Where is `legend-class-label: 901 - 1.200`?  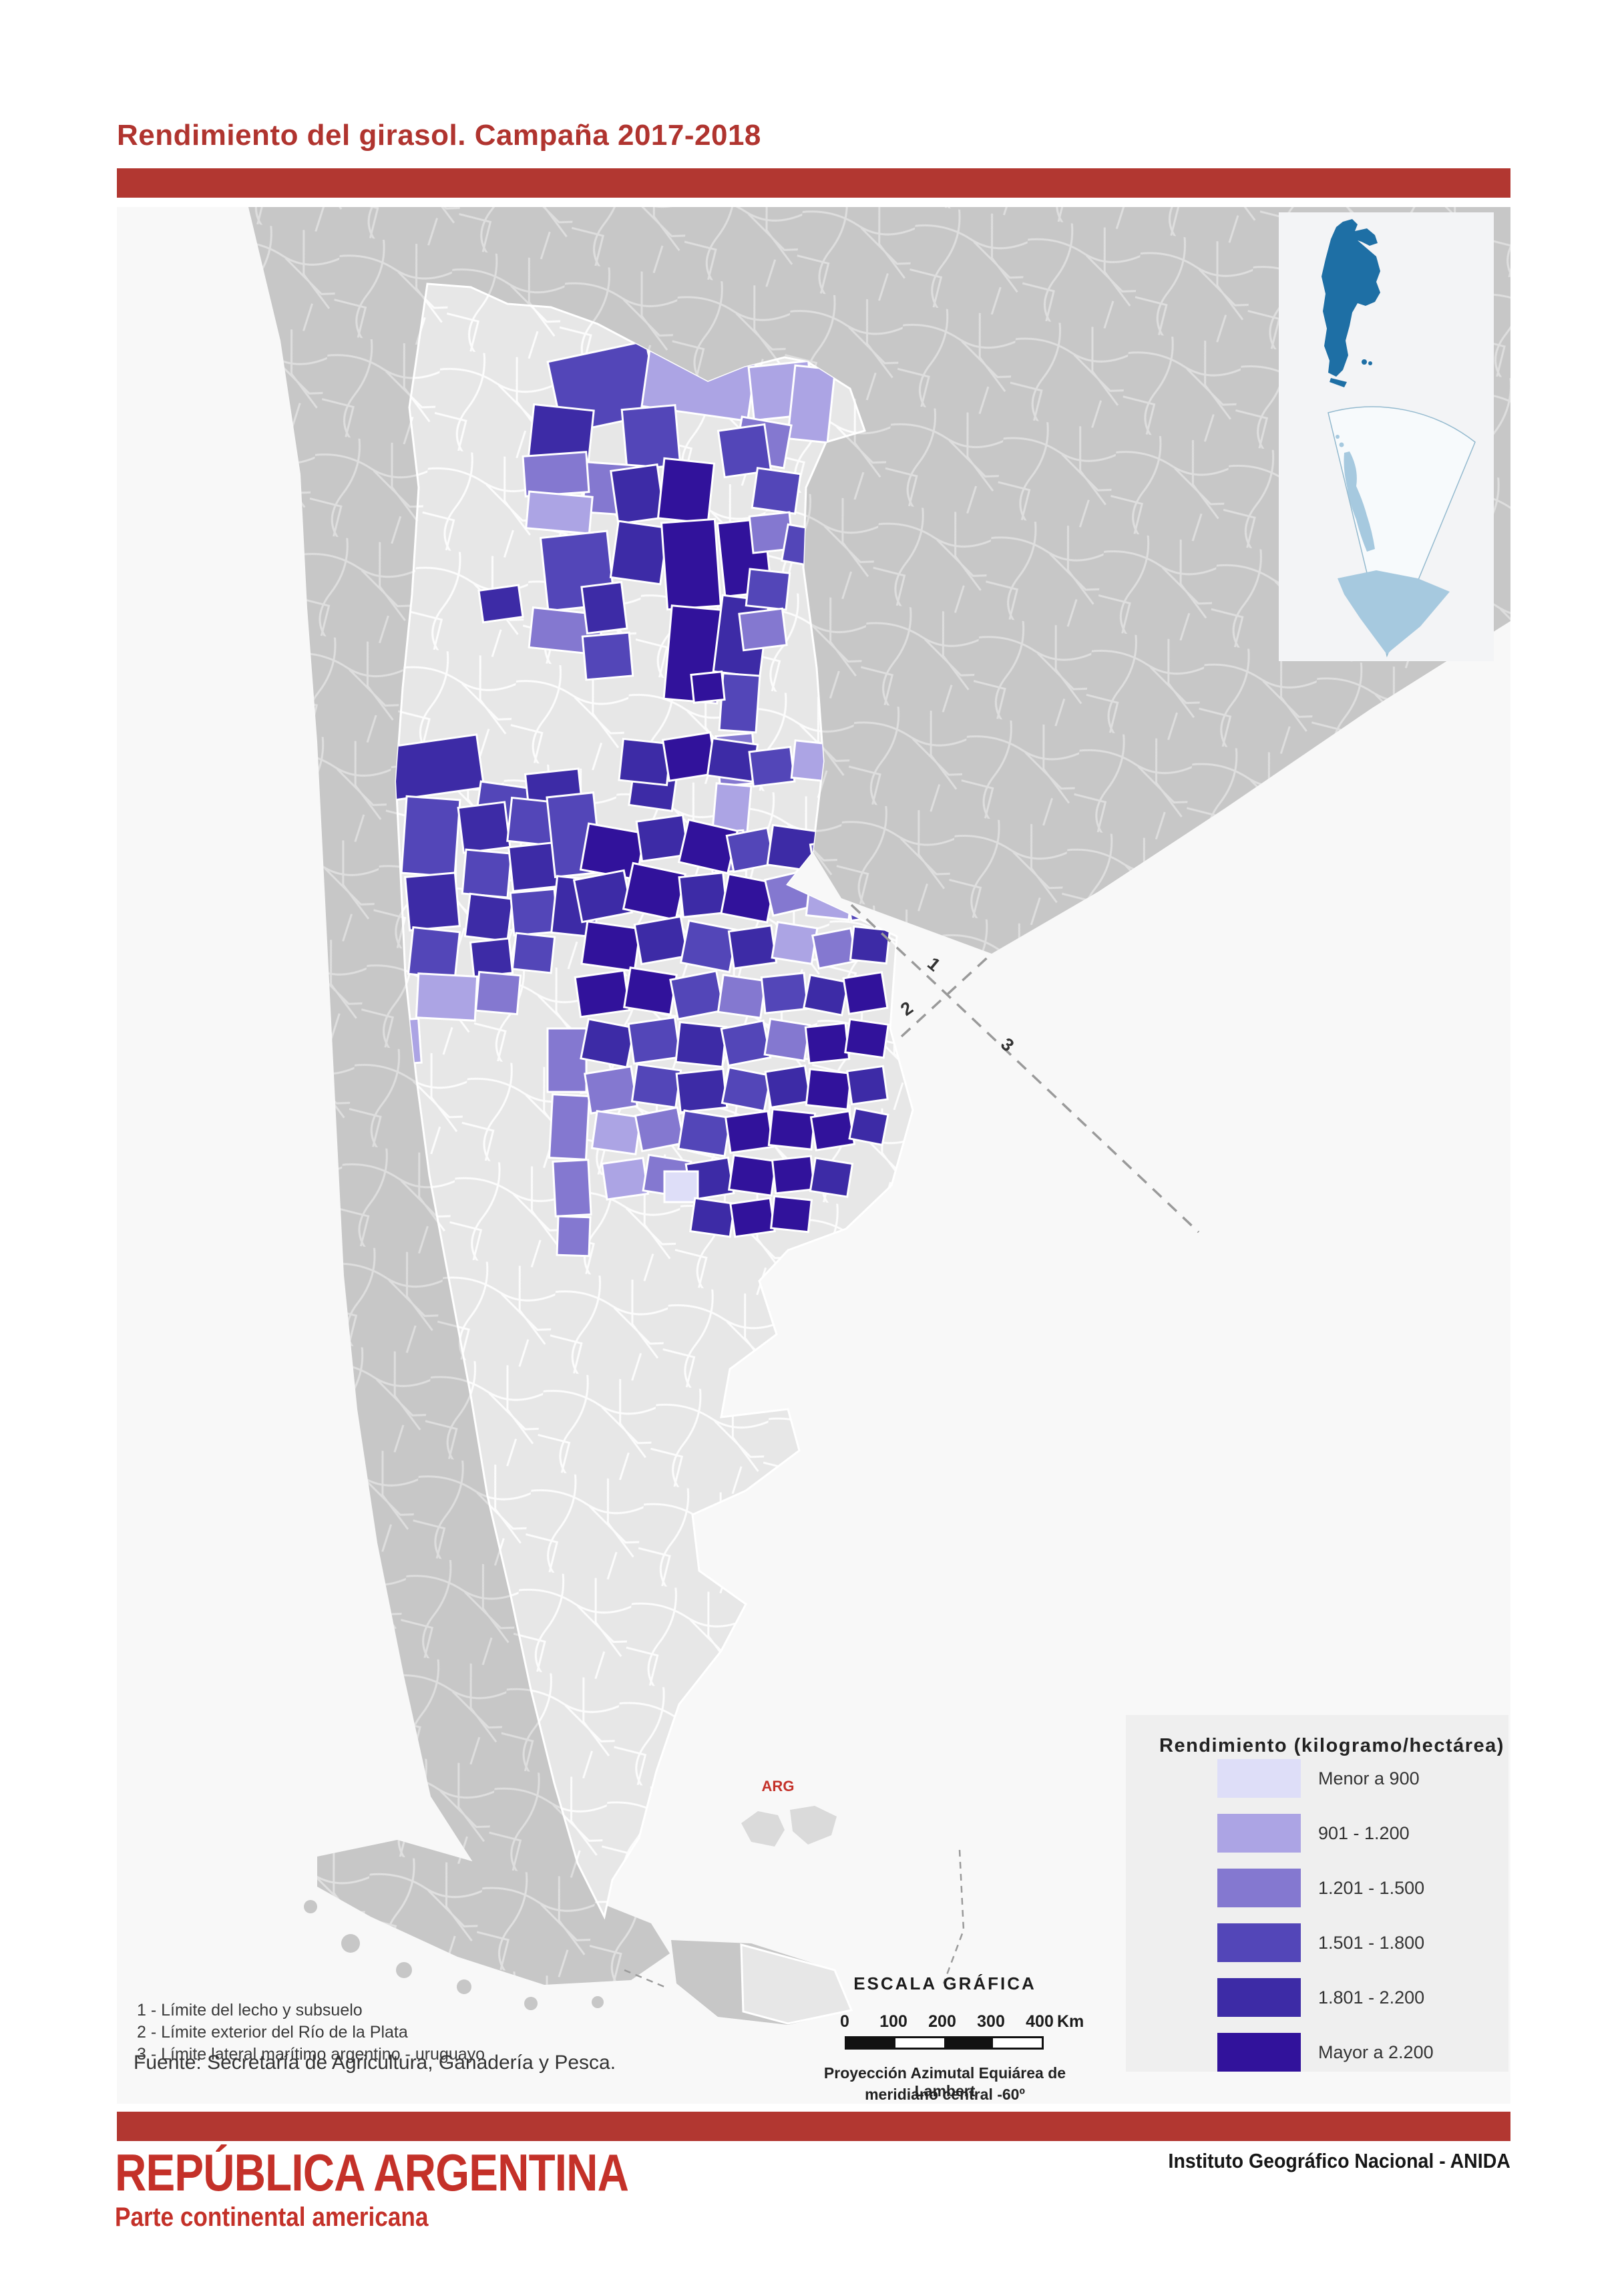 legend-class-label: 901 - 1.200 is located at coordinates (1364, 1833).